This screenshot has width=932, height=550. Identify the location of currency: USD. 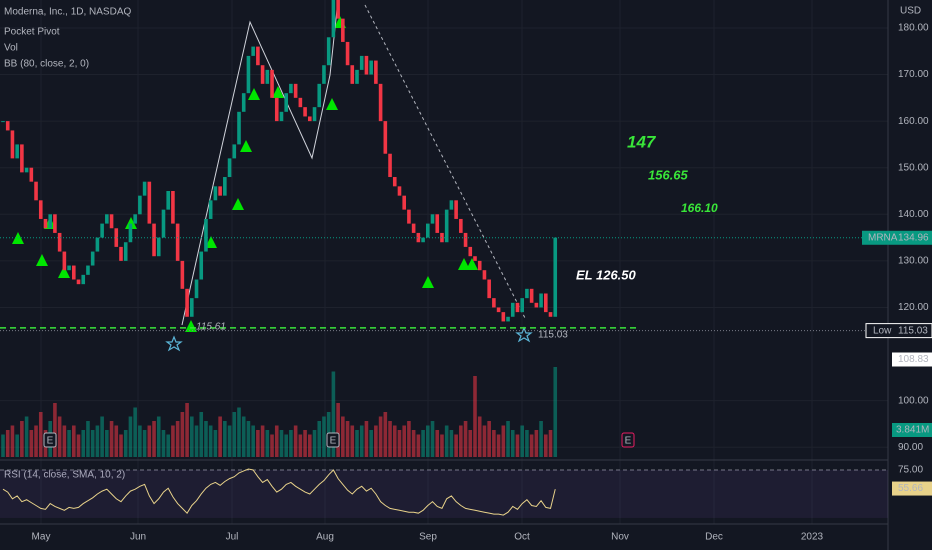
(910, 11).